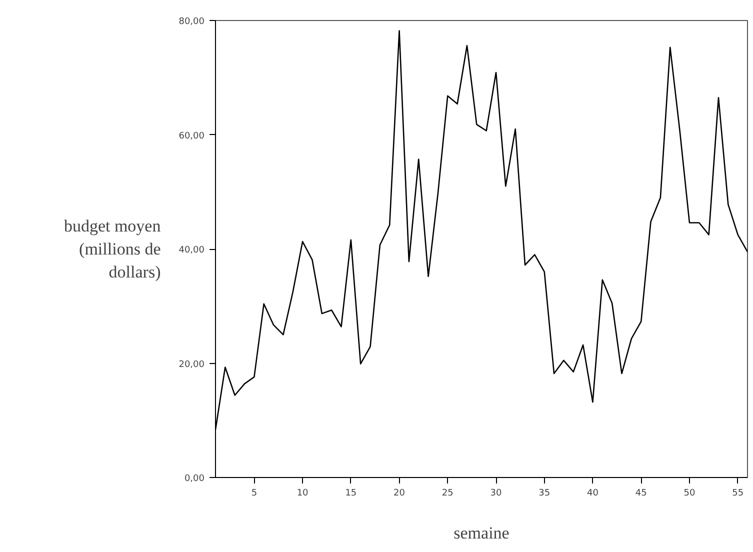 The width and height of the screenshot is (753, 552). I want to click on x-tick-label: 5, so click(254, 493).